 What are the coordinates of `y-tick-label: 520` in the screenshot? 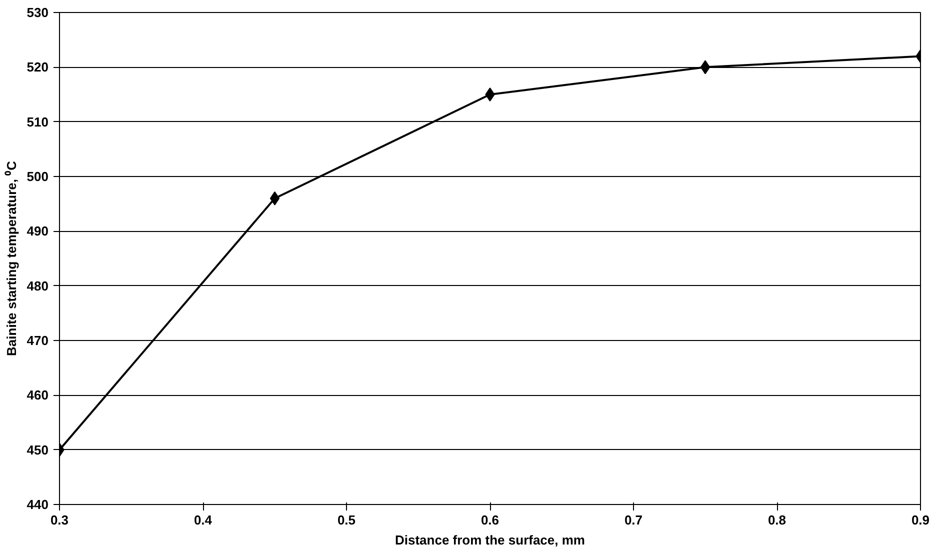 It's located at (37, 67).